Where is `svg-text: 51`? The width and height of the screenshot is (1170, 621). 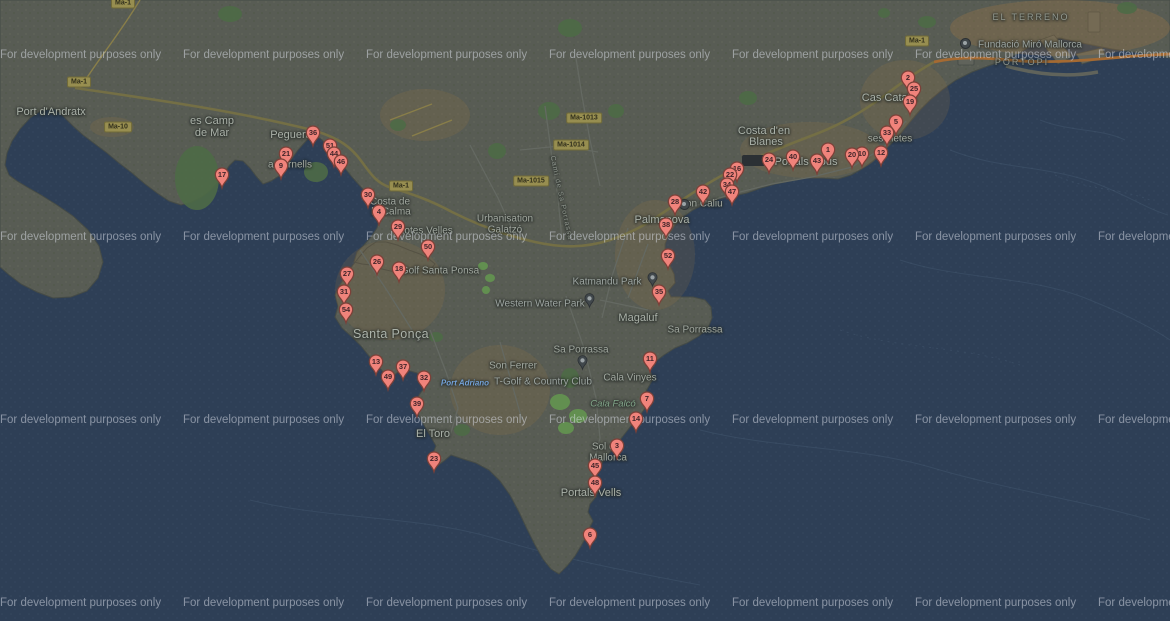
svg-text: 51 is located at coordinates (330, 145).